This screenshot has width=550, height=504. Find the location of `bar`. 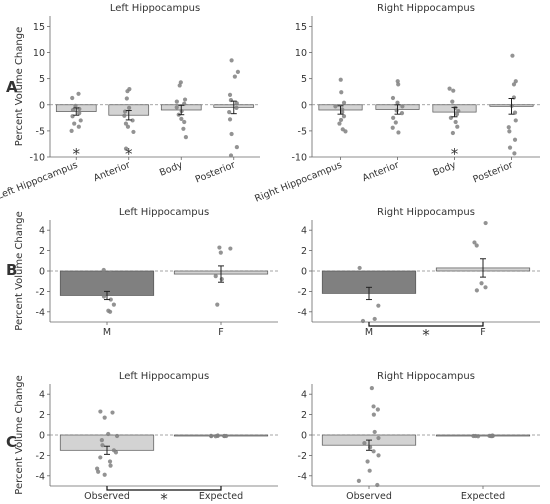

bar is located at coordinates (483, 435).